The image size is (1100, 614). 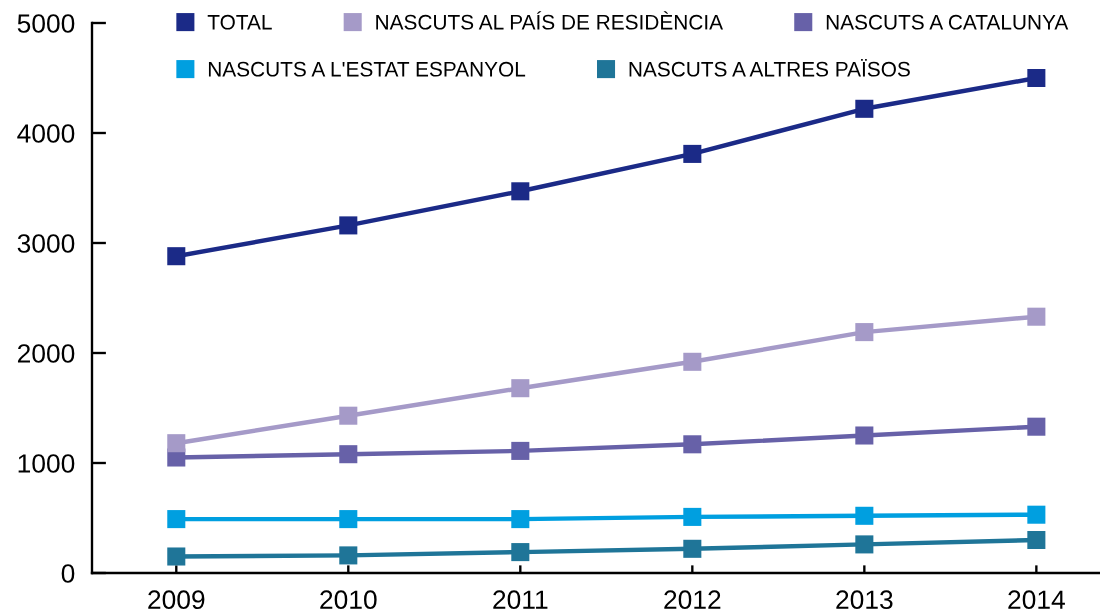 What do you see at coordinates (367, 69) in the screenshot?
I see `legend-label: NASCUTS A L'ESTAT ESPANYOL` at bounding box center [367, 69].